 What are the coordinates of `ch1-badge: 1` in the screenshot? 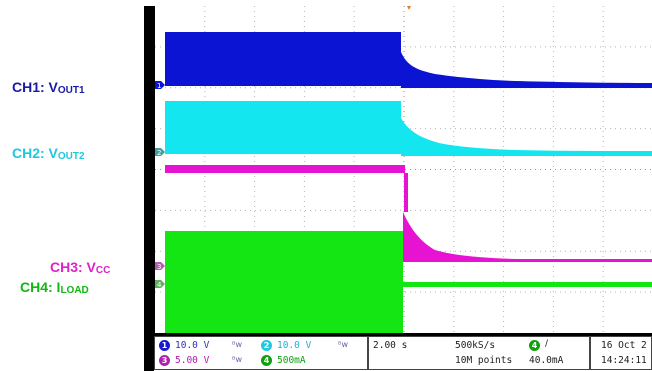 It's located at (164, 345).